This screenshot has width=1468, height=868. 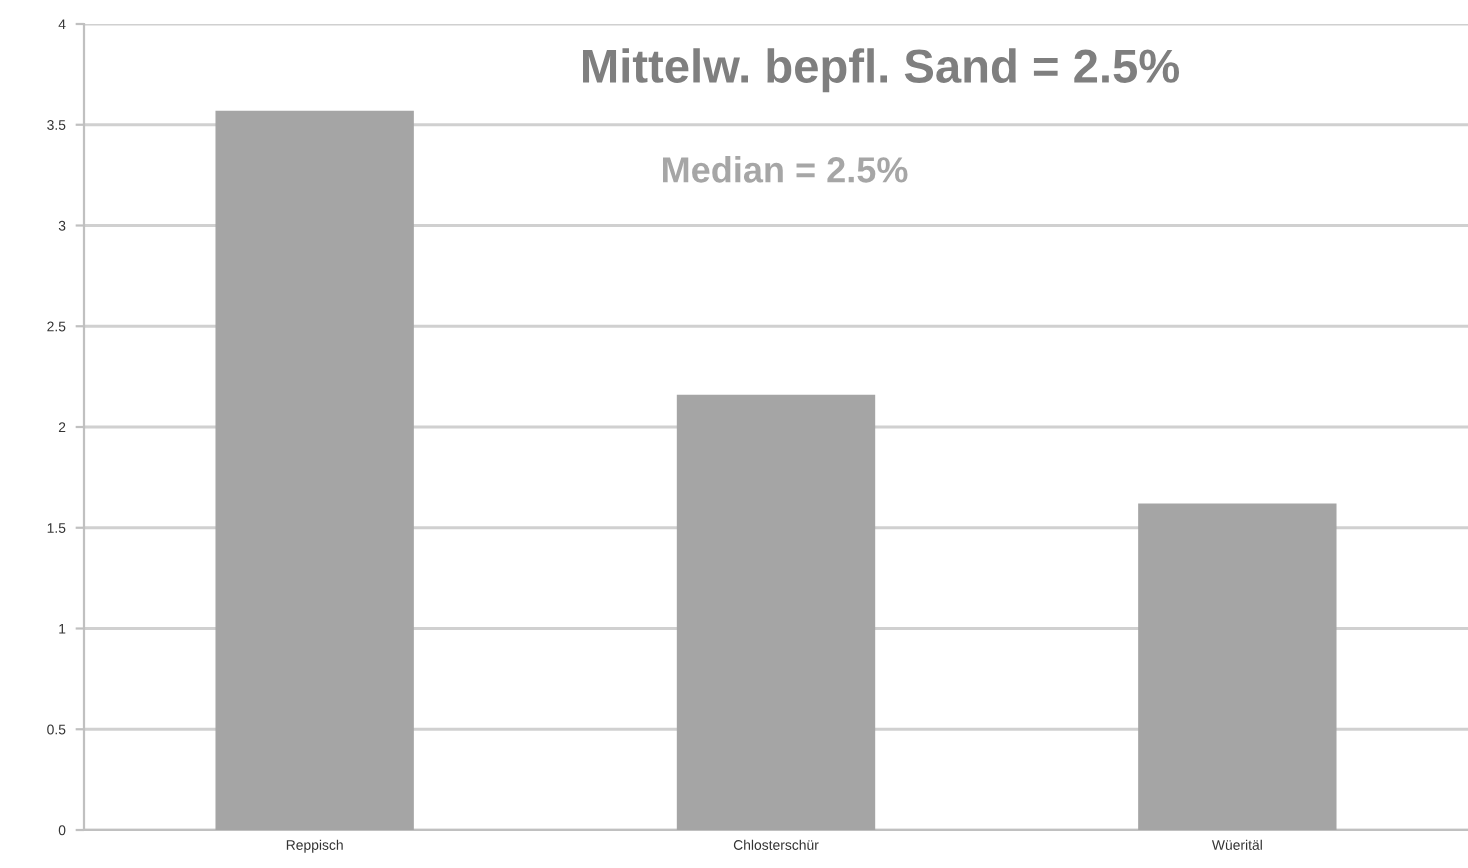 What do you see at coordinates (785, 169) in the screenshot?
I see `annotation: Median = 2.5%` at bounding box center [785, 169].